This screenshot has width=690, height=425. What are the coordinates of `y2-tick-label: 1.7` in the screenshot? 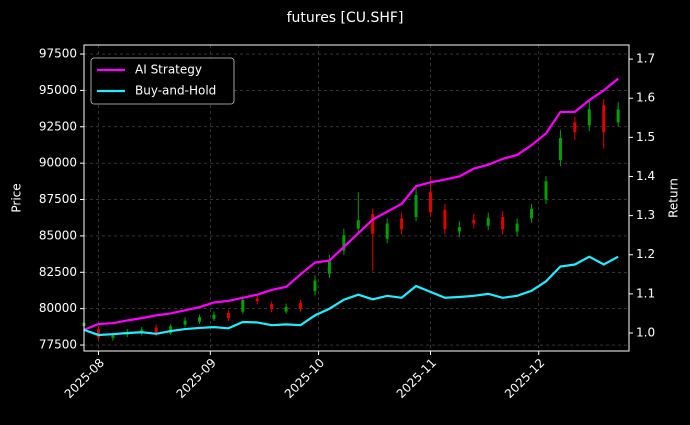 It's located at (645, 59).